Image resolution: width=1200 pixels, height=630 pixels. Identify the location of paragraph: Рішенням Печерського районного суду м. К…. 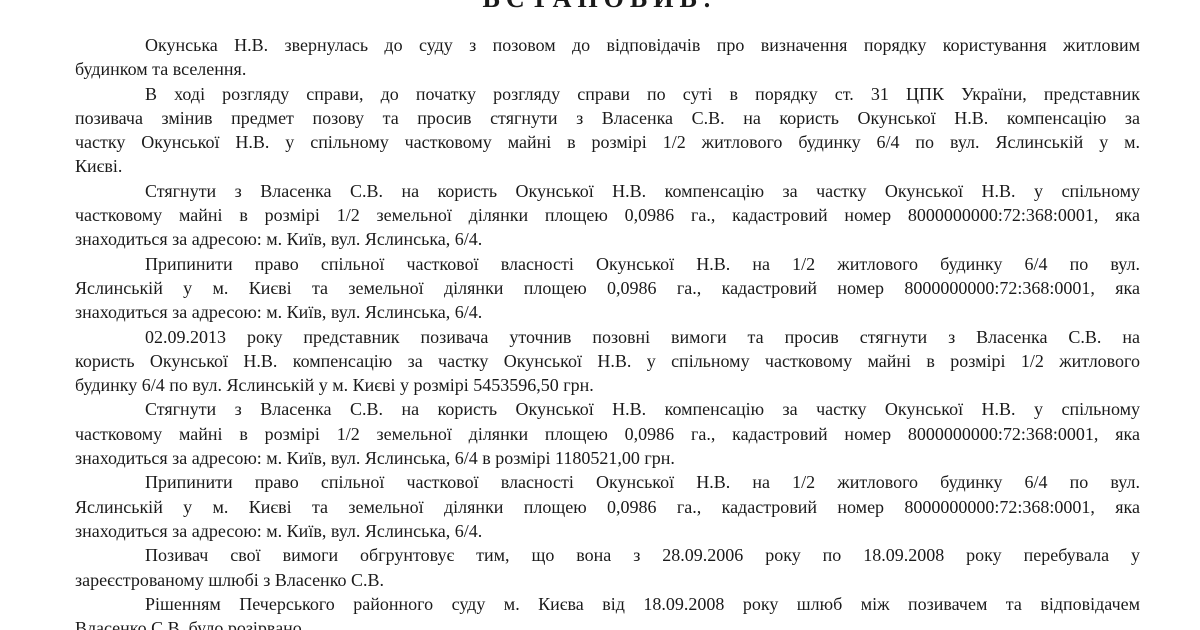
(607, 611).